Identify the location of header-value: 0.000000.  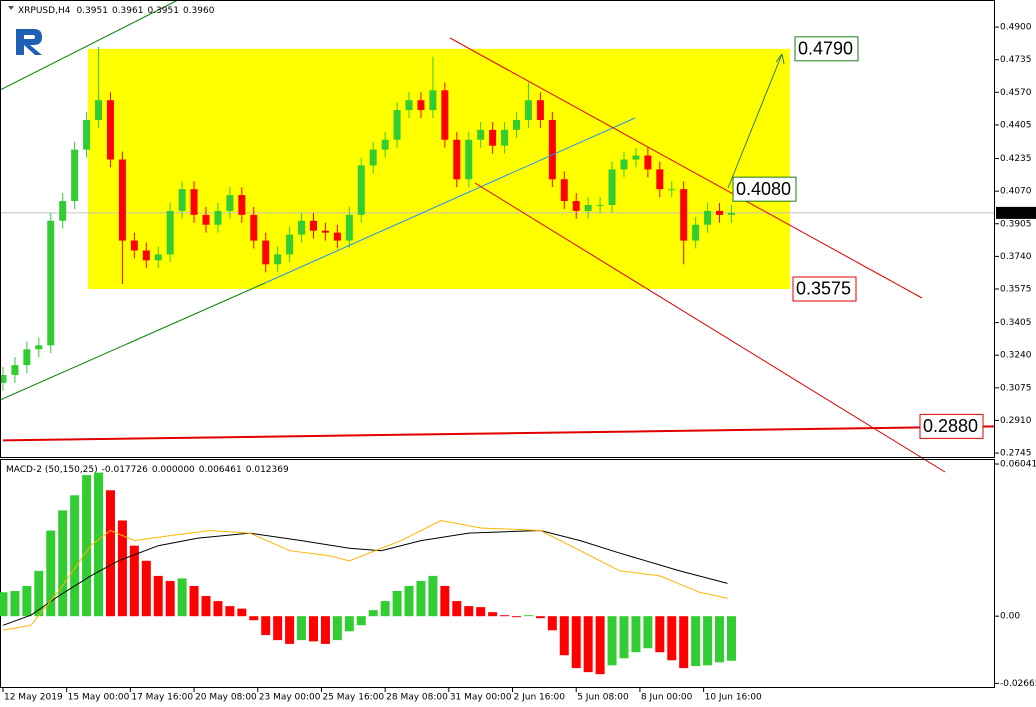
(173, 470).